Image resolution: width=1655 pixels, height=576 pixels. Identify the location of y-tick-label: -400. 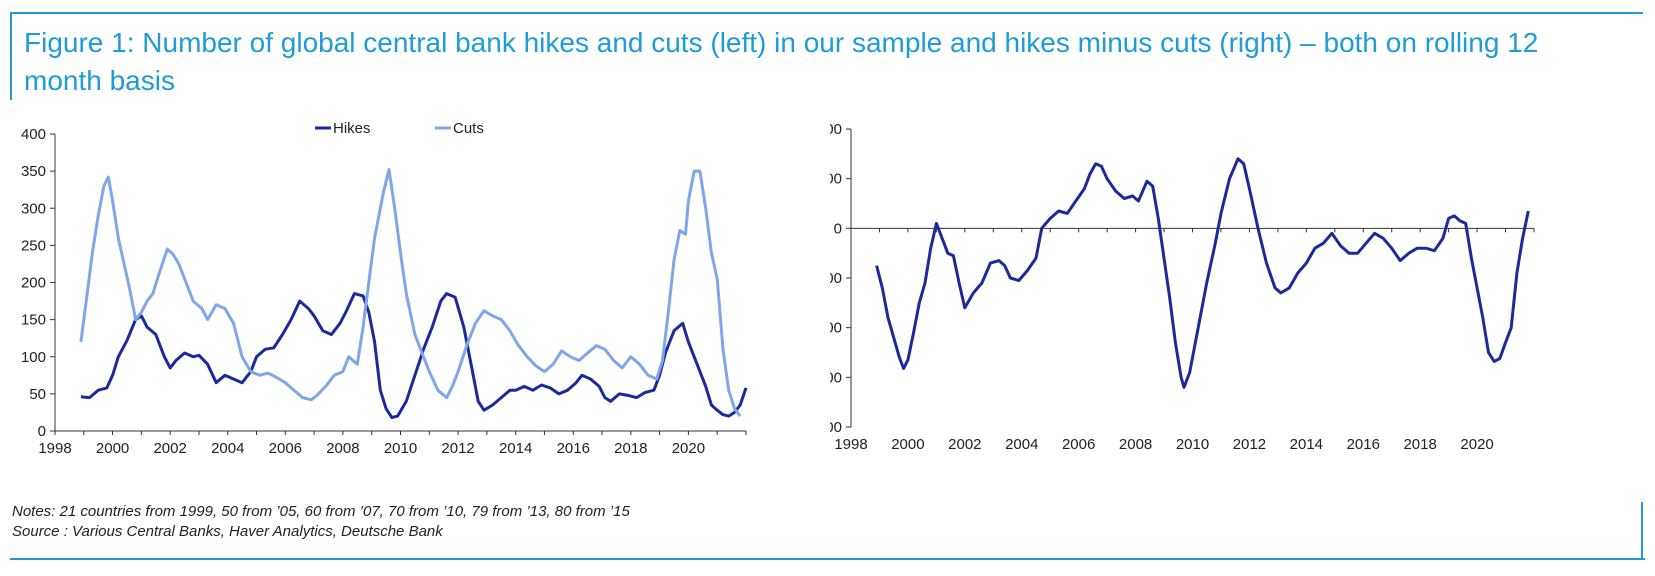
(836, 427).